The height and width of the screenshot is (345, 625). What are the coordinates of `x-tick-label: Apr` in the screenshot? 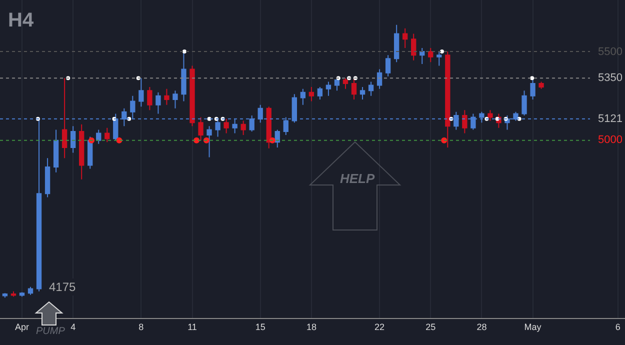 It's located at (21, 327).